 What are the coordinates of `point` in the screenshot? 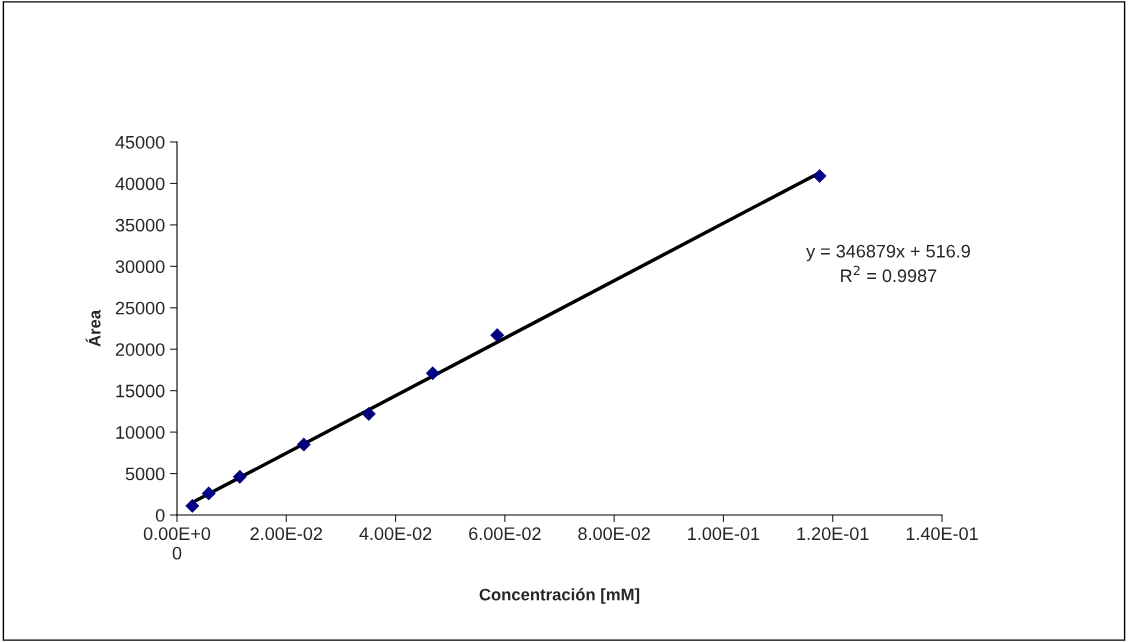 It's located at (819, 176).